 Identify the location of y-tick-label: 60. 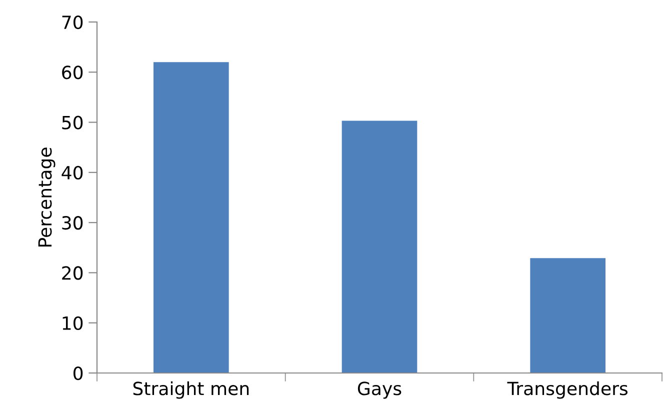
(72, 73).